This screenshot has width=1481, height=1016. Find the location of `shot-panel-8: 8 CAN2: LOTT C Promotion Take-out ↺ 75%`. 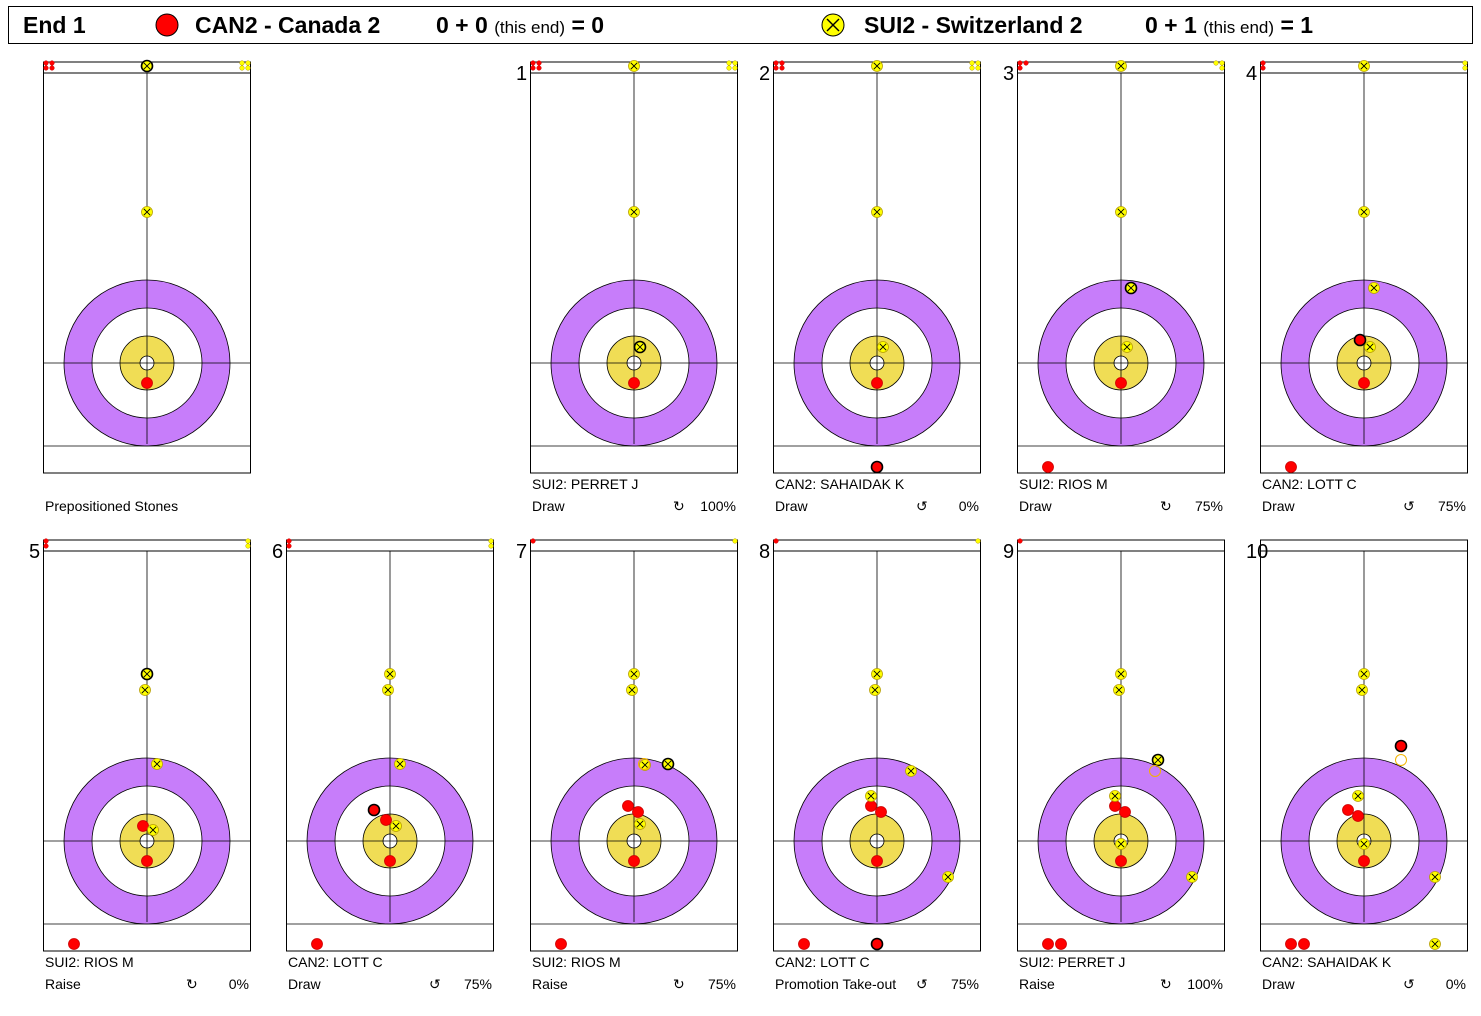

shot-panel-8: 8 CAN2: LOTT C Promotion Take-out ↺ 75% is located at coordinates (886, 776).